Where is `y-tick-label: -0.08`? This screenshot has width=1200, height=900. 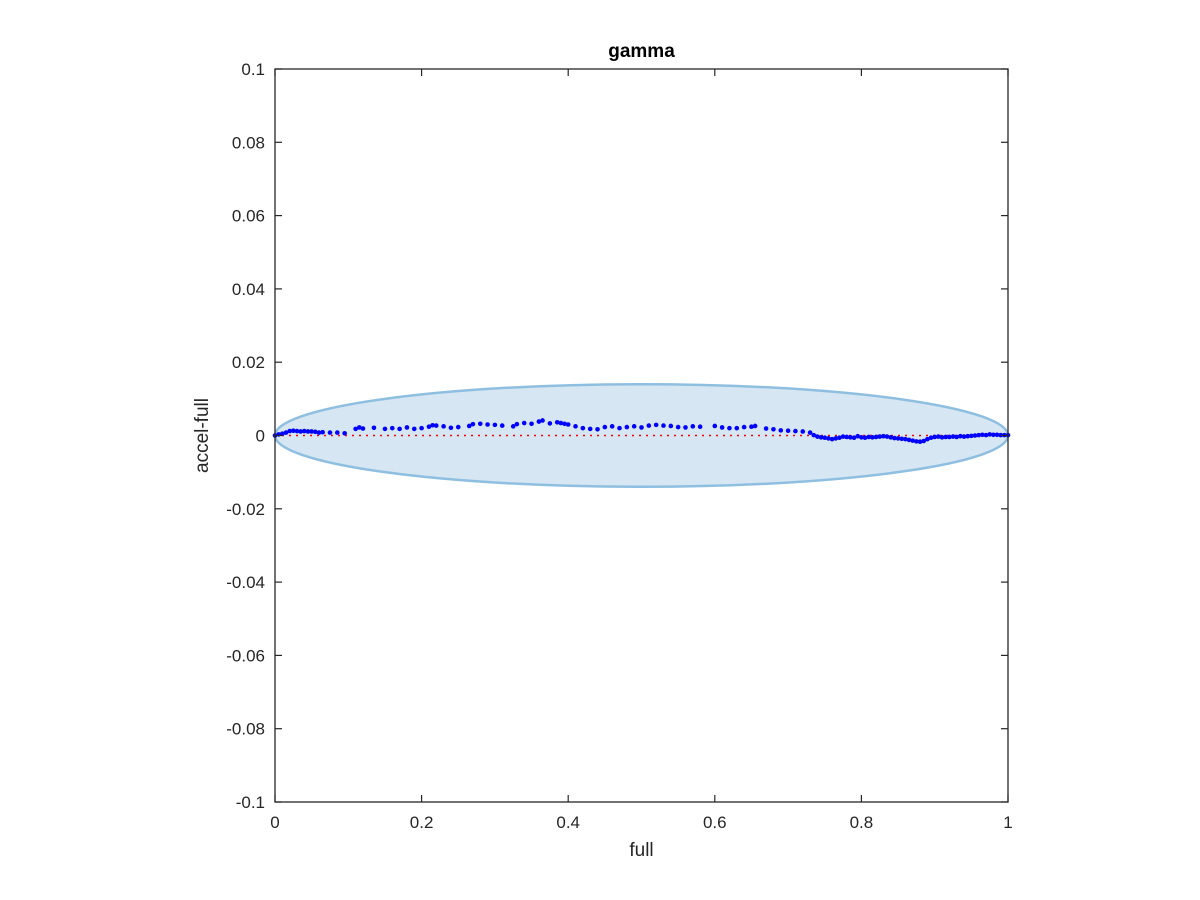 y-tick-label: -0.08 is located at coordinates (245, 729).